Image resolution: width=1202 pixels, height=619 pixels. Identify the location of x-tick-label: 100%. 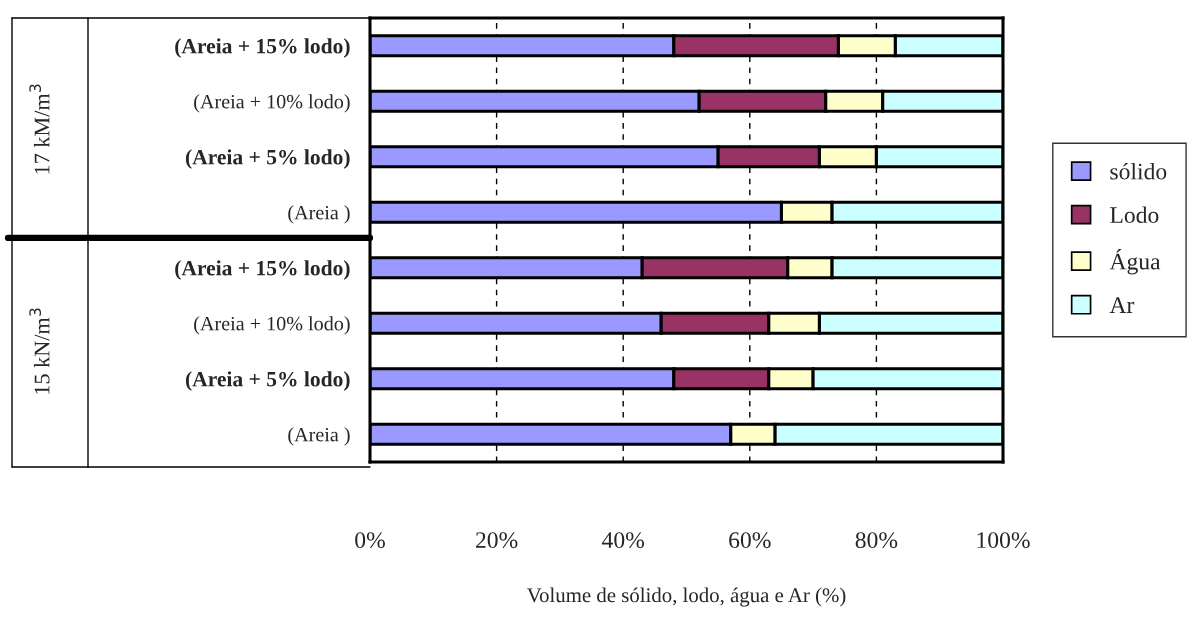
(1003, 540).